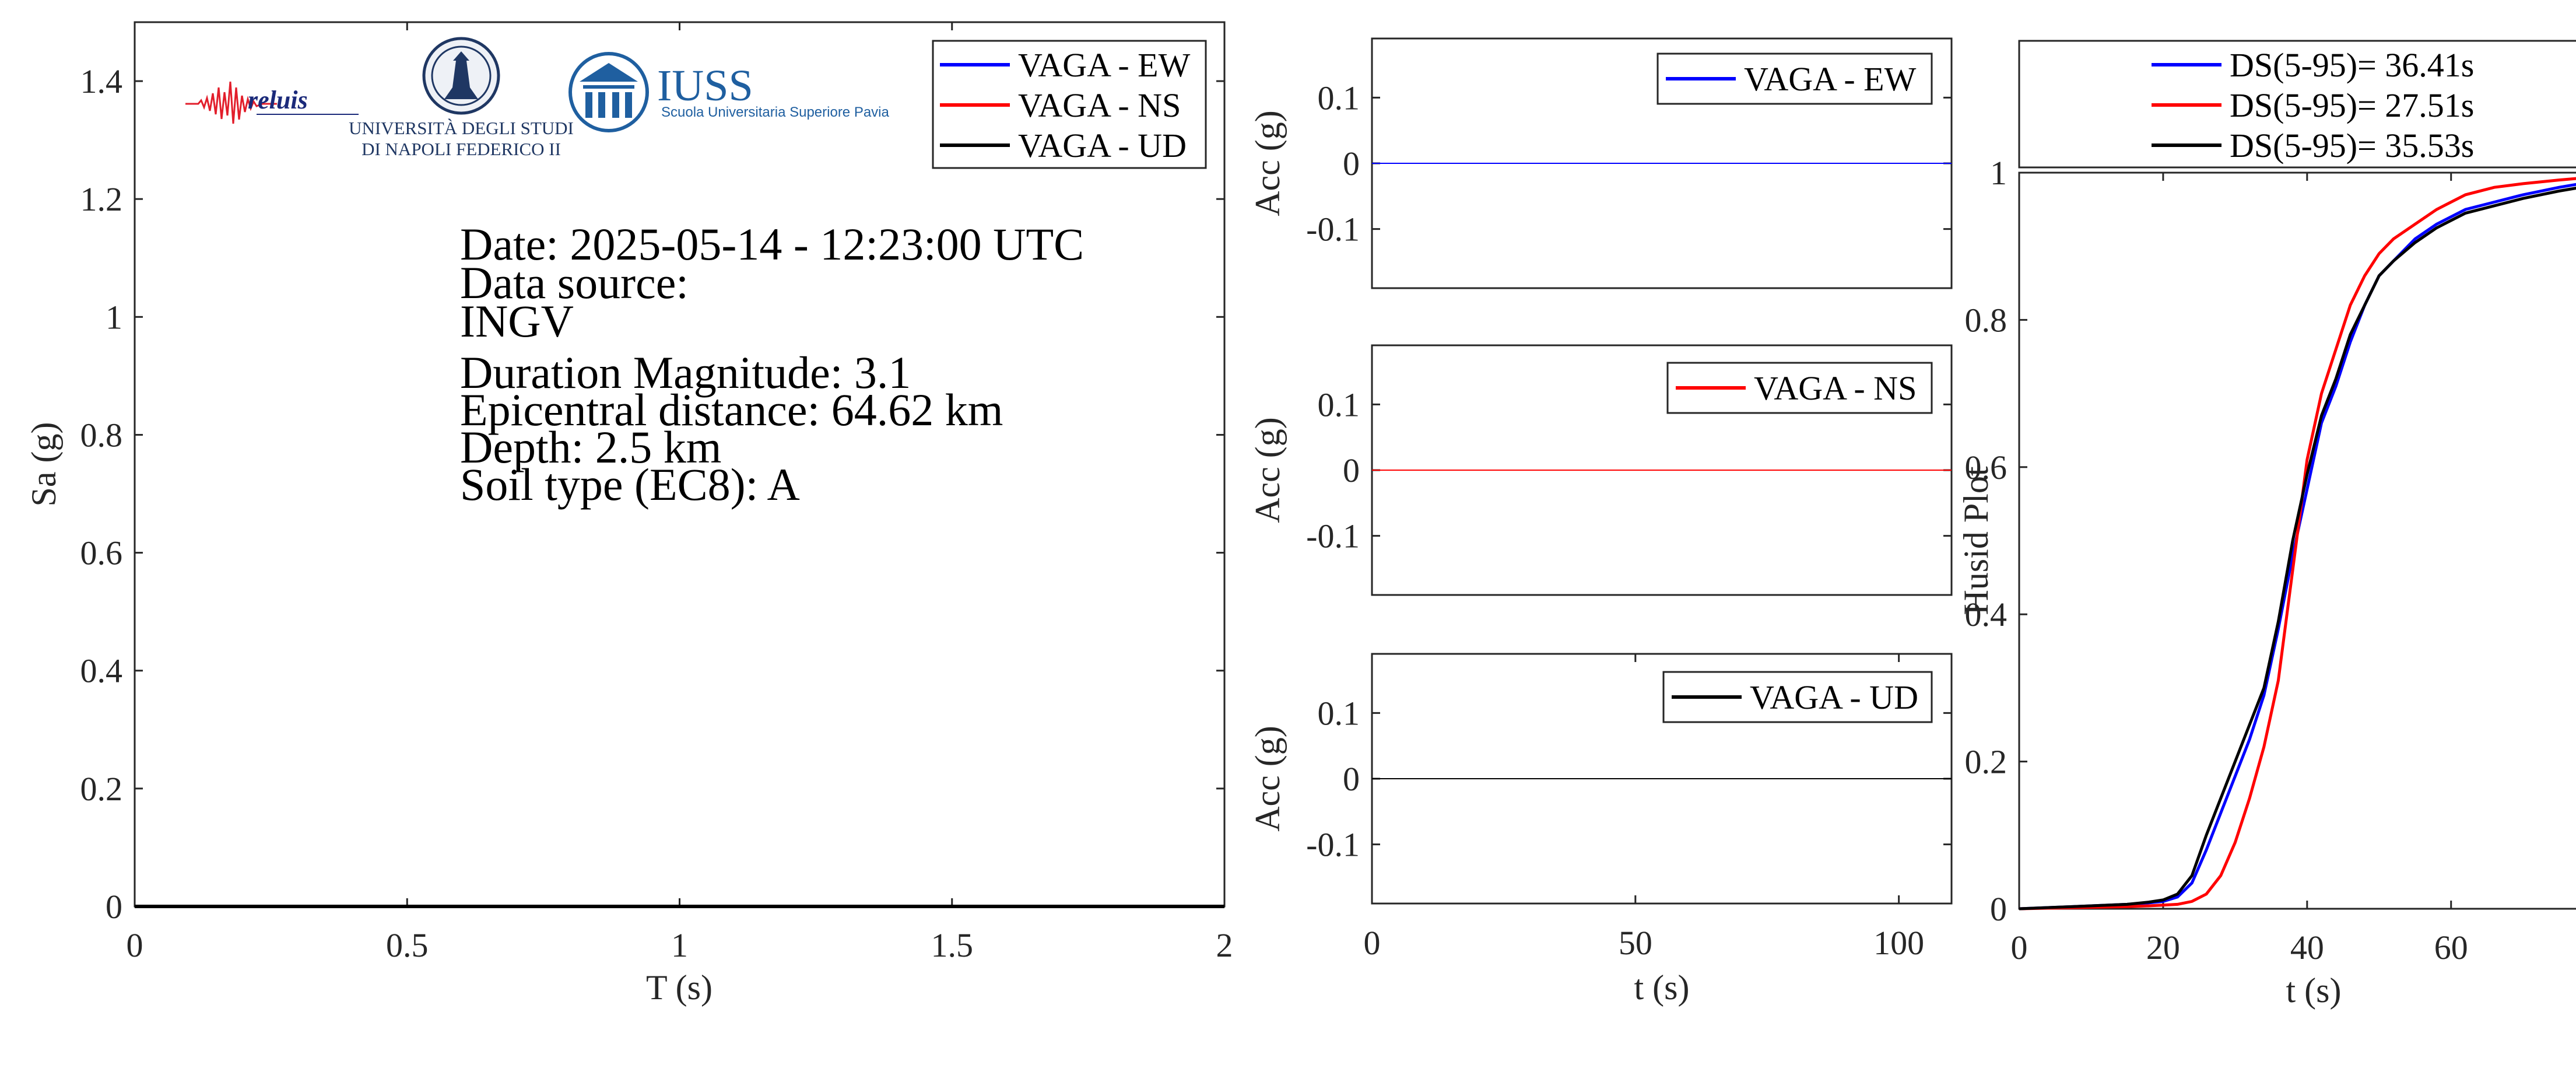  I want to click on husid-tick-group: 00.20.40.60.81020406080, so click(2216, 560).